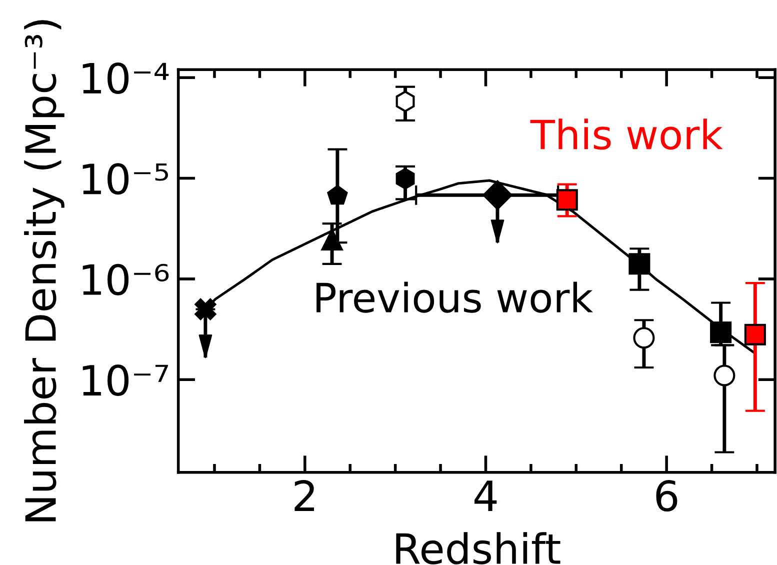 Image resolution: width=777 pixels, height=565 pixels. Describe the element at coordinates (478, 548) in the screenshot. I see `x-axis-title: Redshift` at that location.